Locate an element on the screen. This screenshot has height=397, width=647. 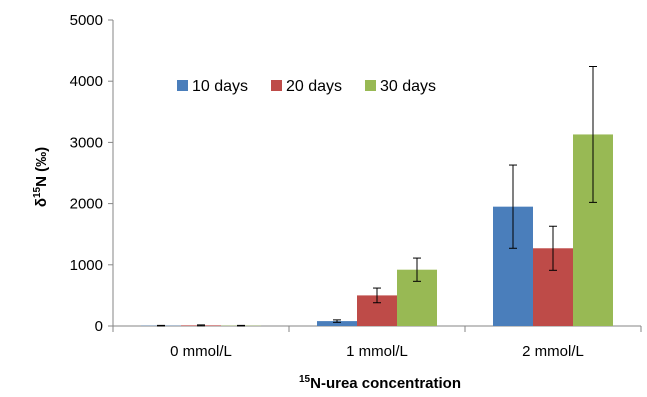
y-axis-title-prefix: δ is located at coordinates (41, 202).